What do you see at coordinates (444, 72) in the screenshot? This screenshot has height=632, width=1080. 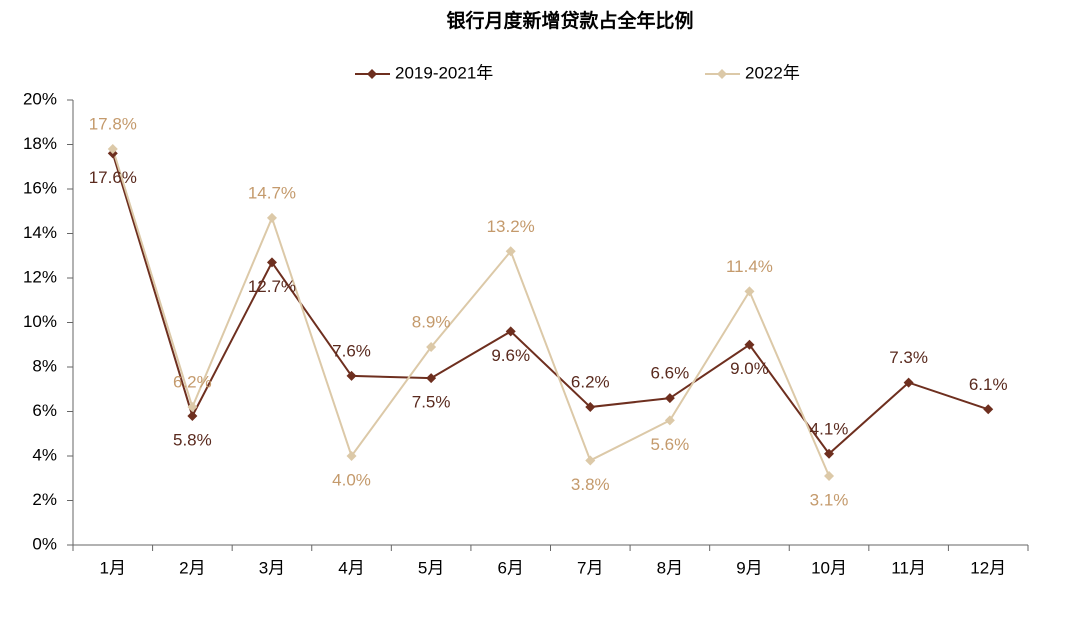 I see `legend-label: 2019-2021年` at bounding box center [444, 72].